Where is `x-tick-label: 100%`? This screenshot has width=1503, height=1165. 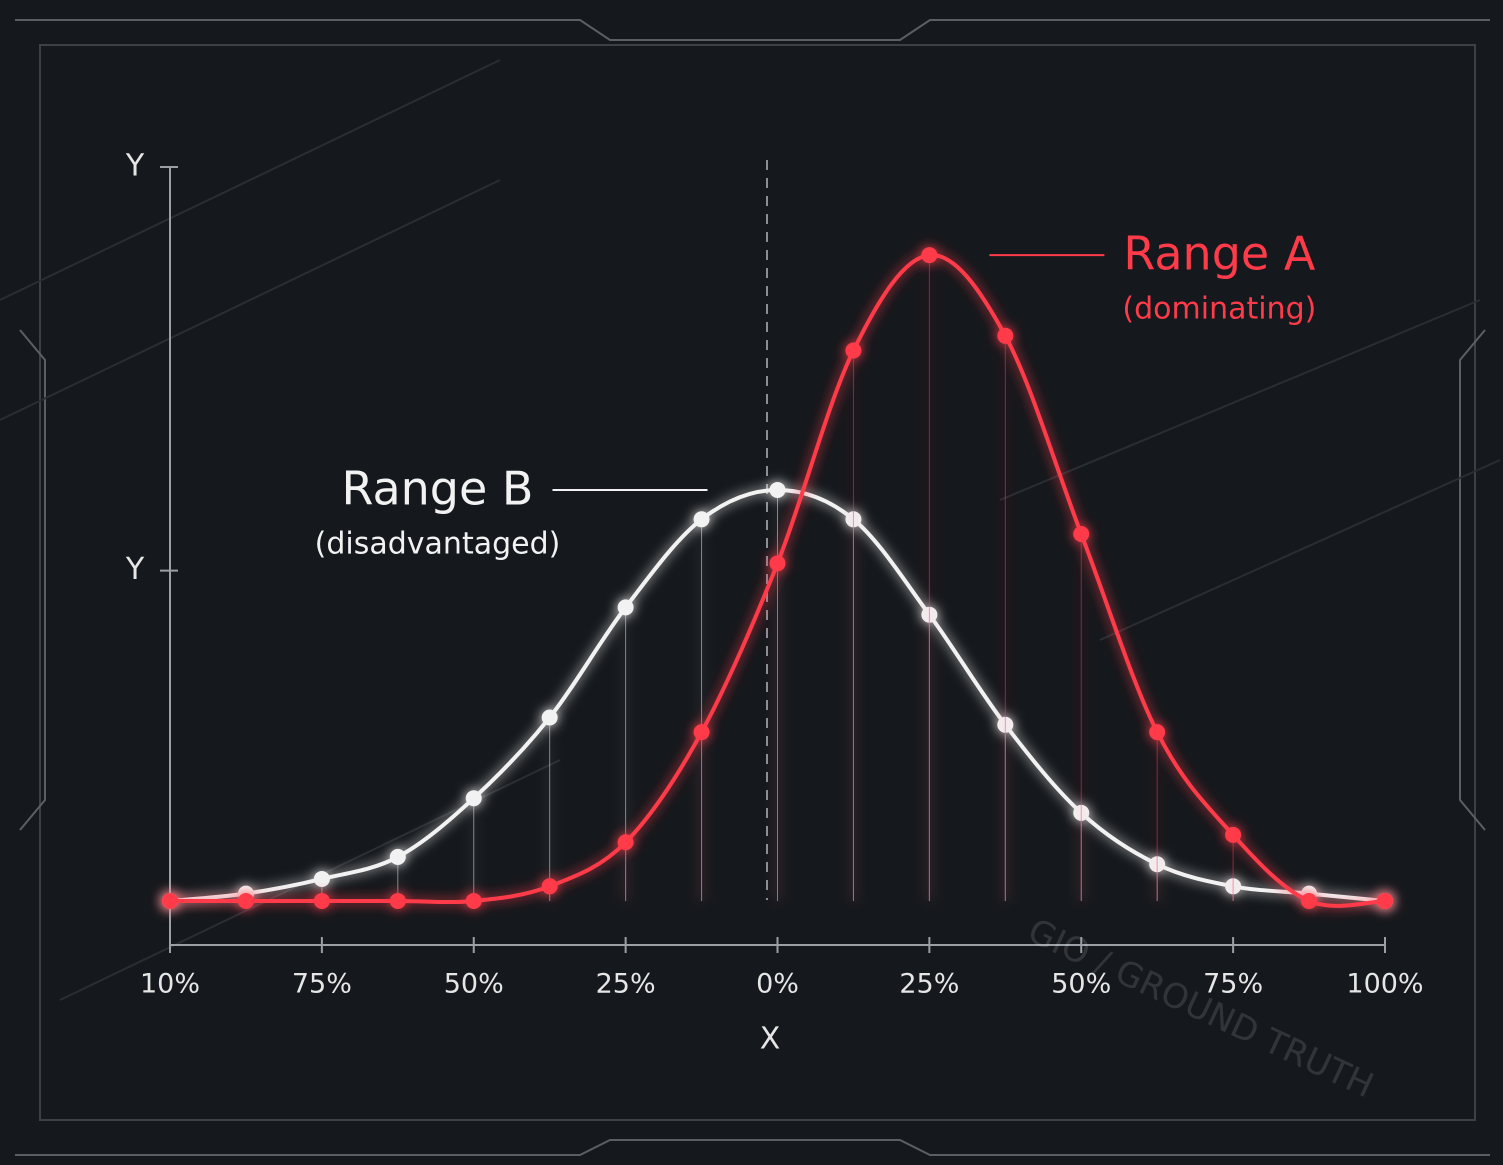
x-tick-label: 100% is located at coordinates (1384, 984).